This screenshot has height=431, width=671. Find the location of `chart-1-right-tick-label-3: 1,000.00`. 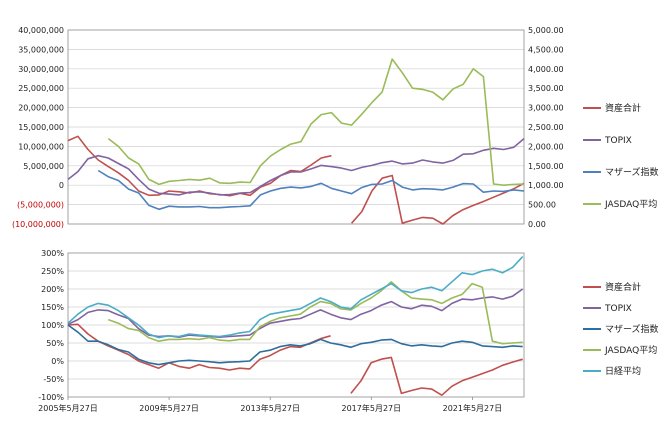

chart-1-right-tick-label-3: 1,000.00 is located at coordinates (546, 185).